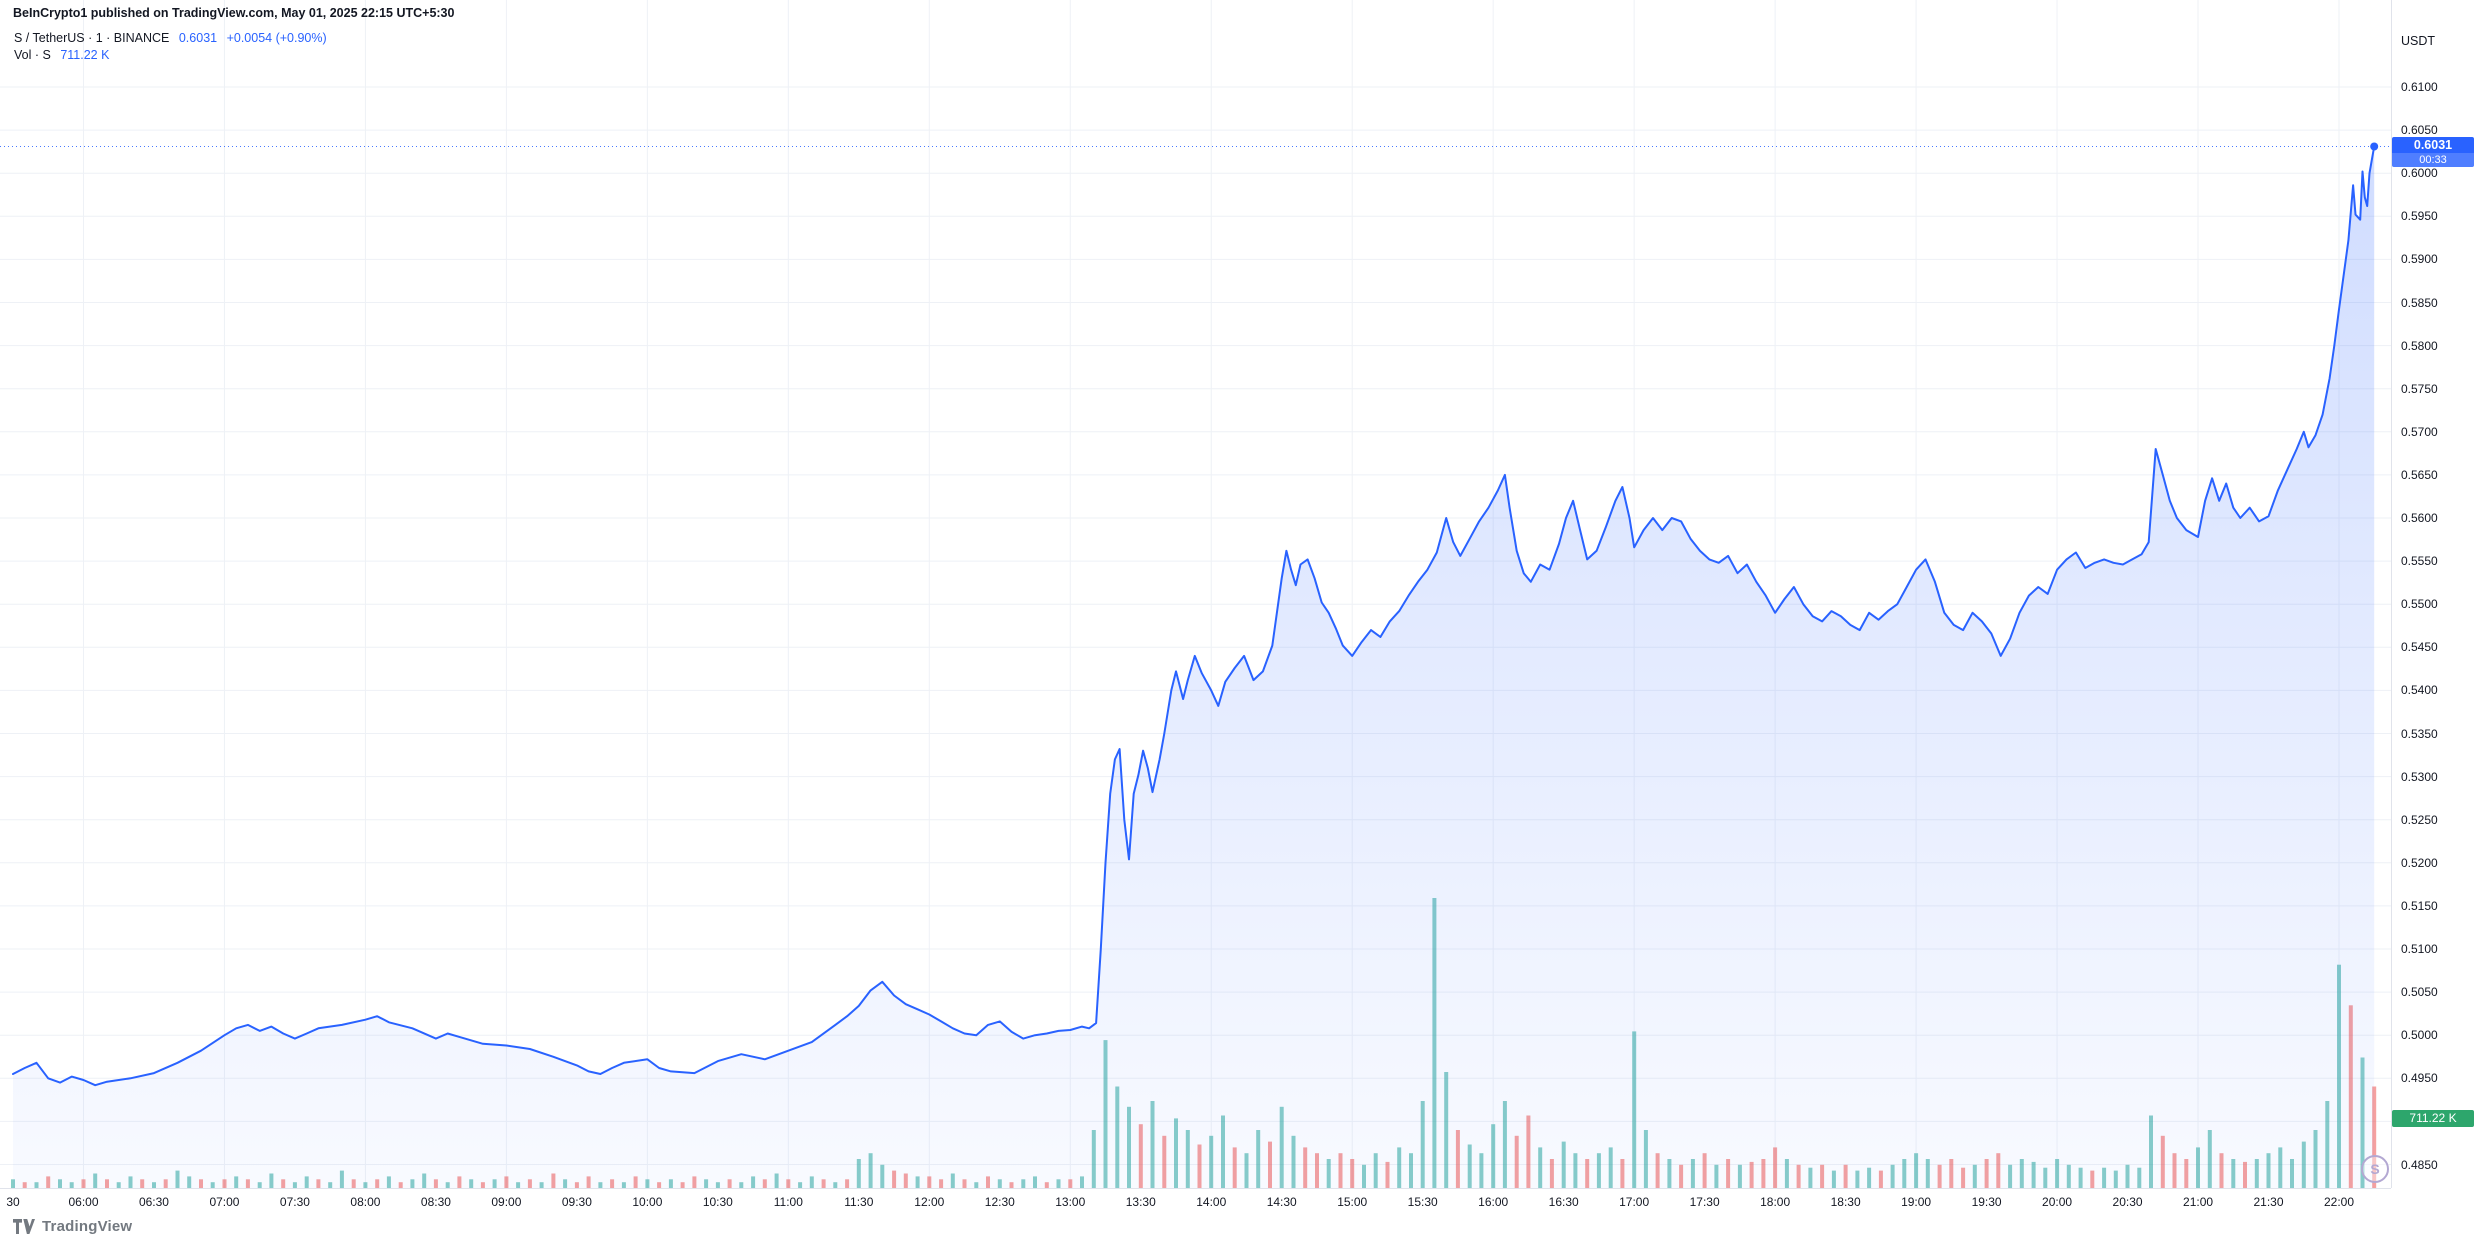 The image size is (2475, 1249). What do you see at coordinates (32, 55) in the screenshot?
I see `volume-label: Vol · S` at bounding box center [32, 55].